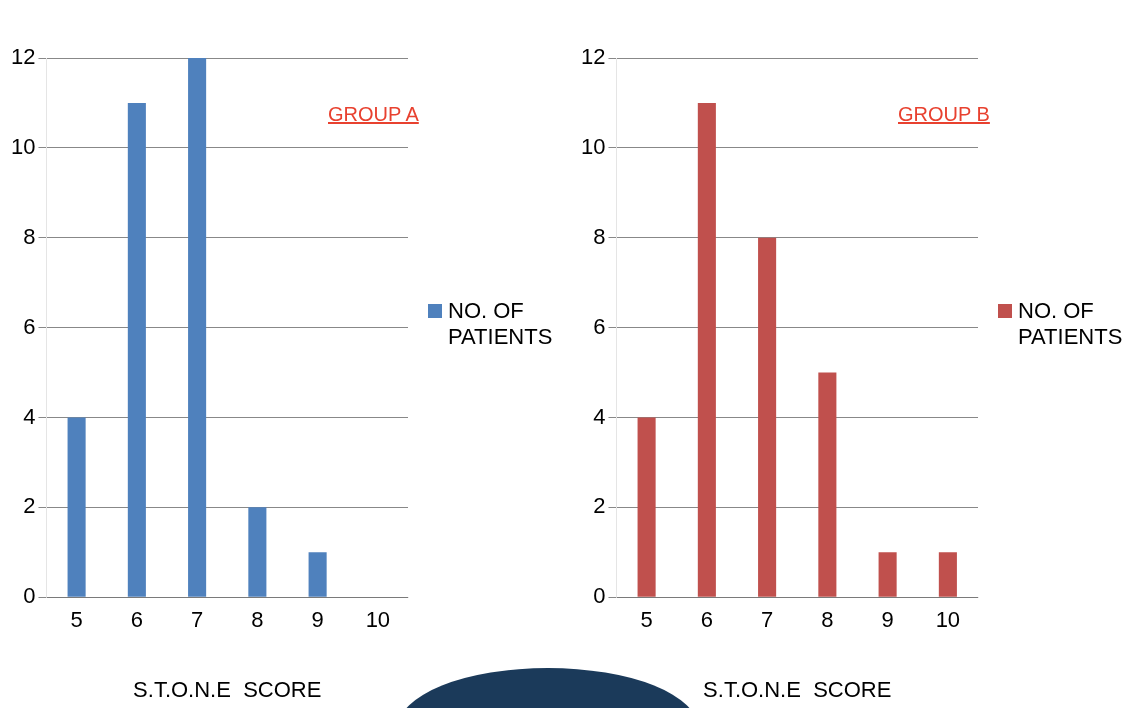 The width and height of the screenshot is (1146, 717). I want to click on annotation: GROUP A, so click(373, 114).